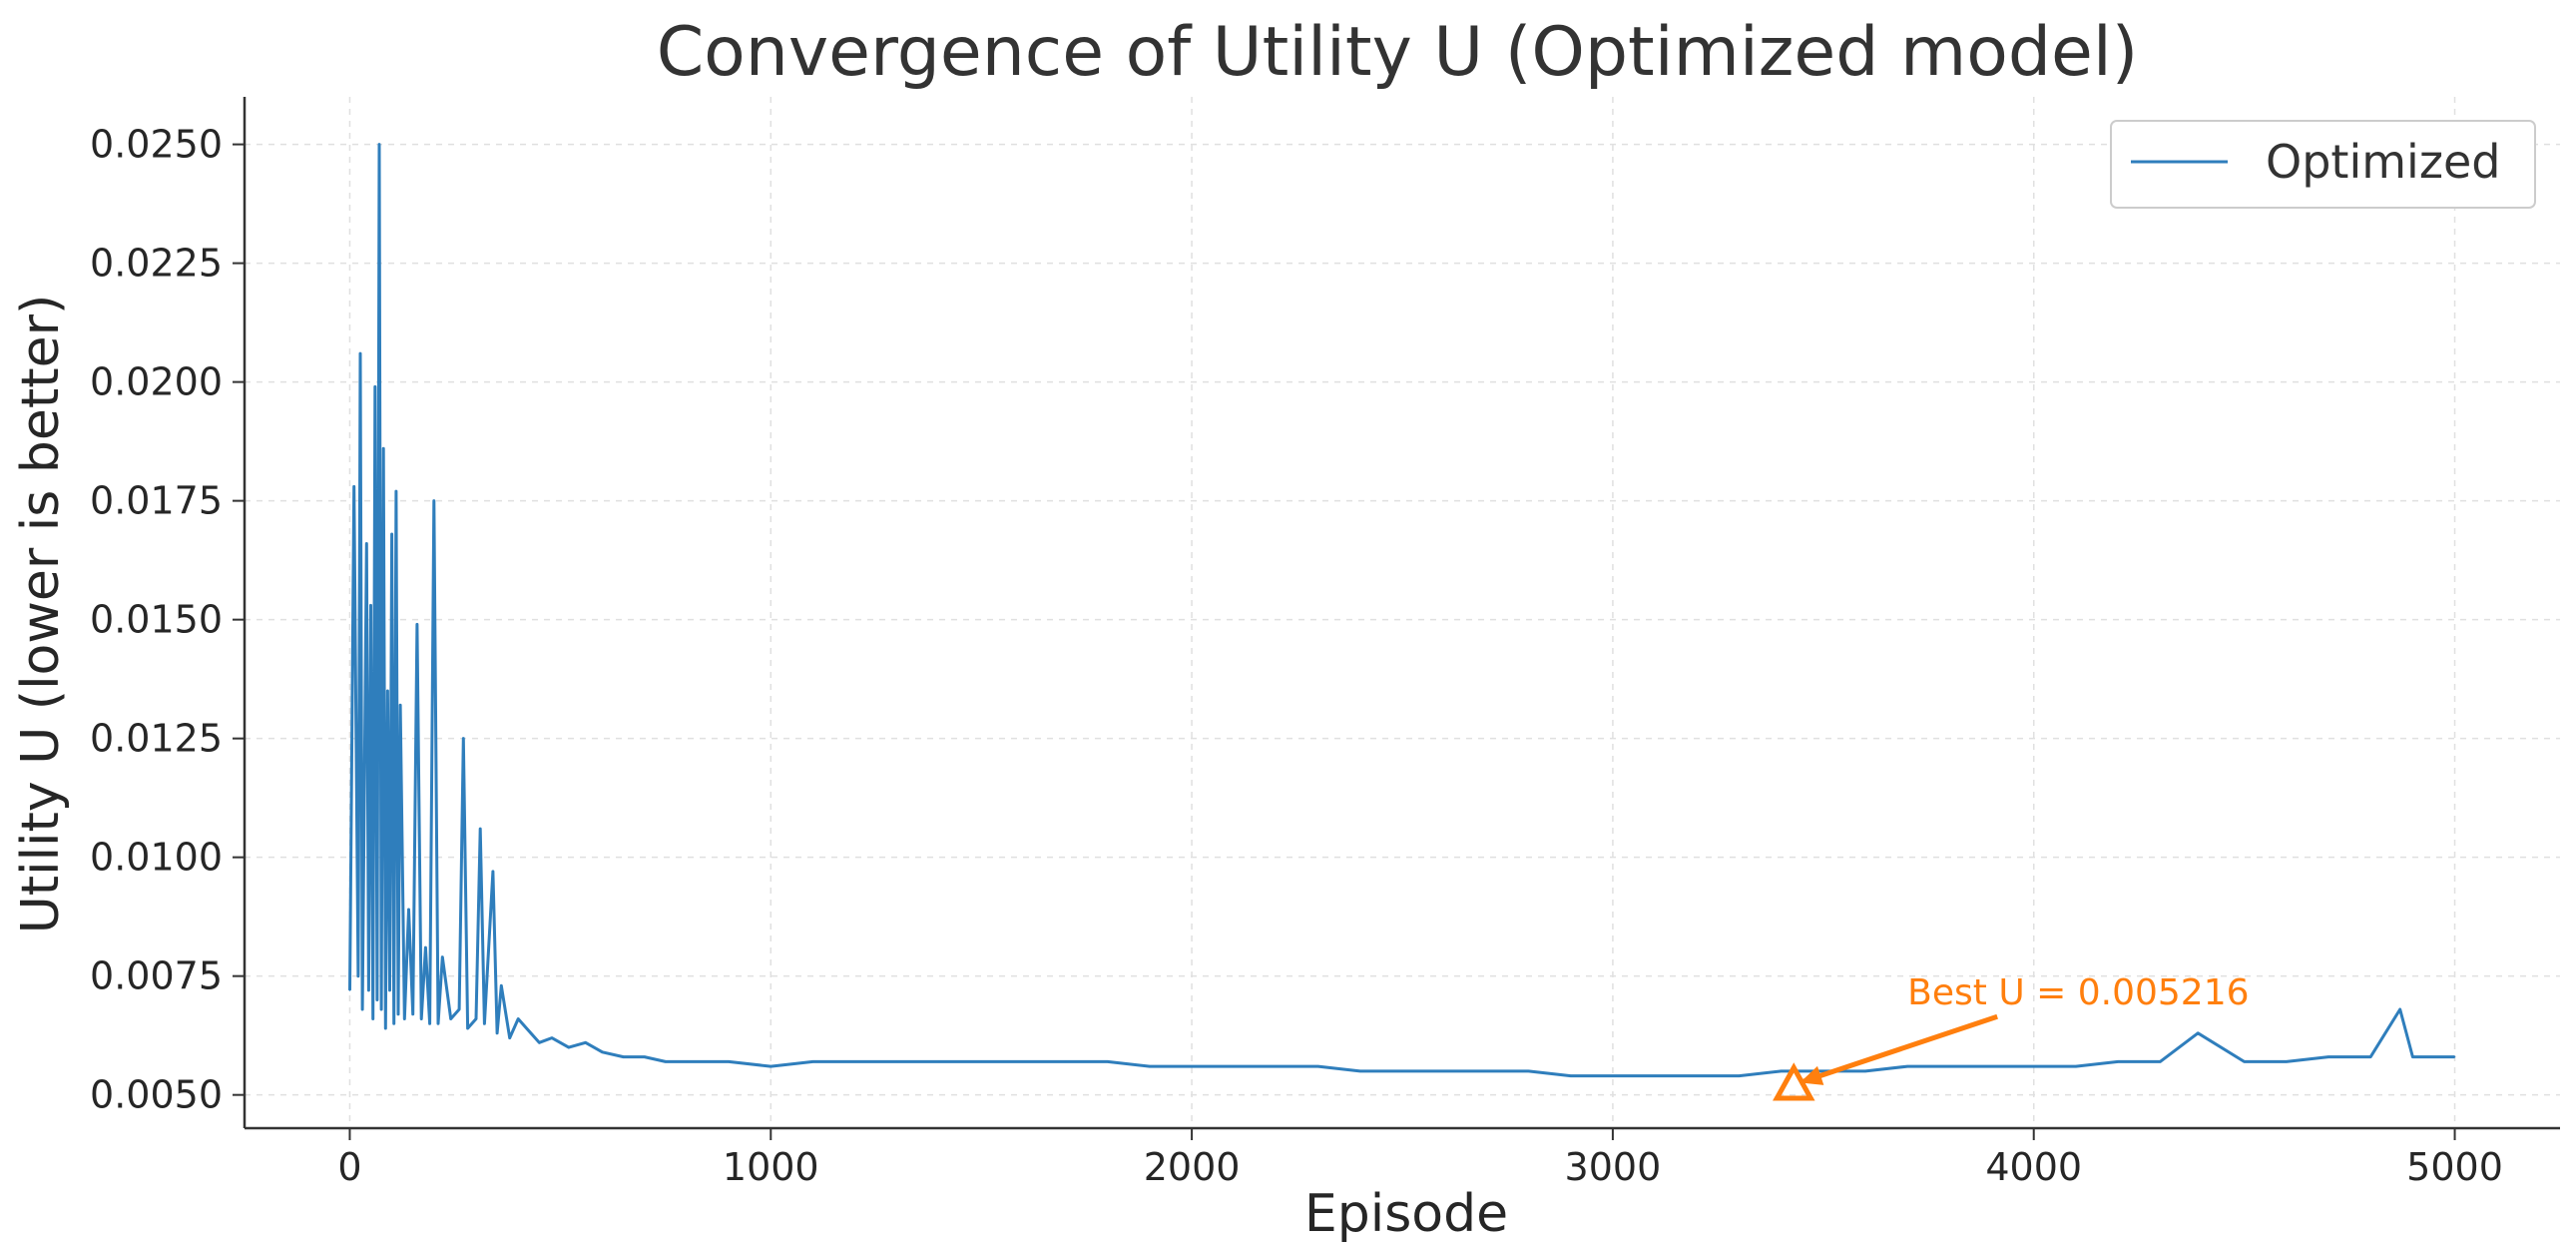  Describe the element at coordinates (1614, 1167) in the screenshot. I see `x-tick-label: 3000` at that location.